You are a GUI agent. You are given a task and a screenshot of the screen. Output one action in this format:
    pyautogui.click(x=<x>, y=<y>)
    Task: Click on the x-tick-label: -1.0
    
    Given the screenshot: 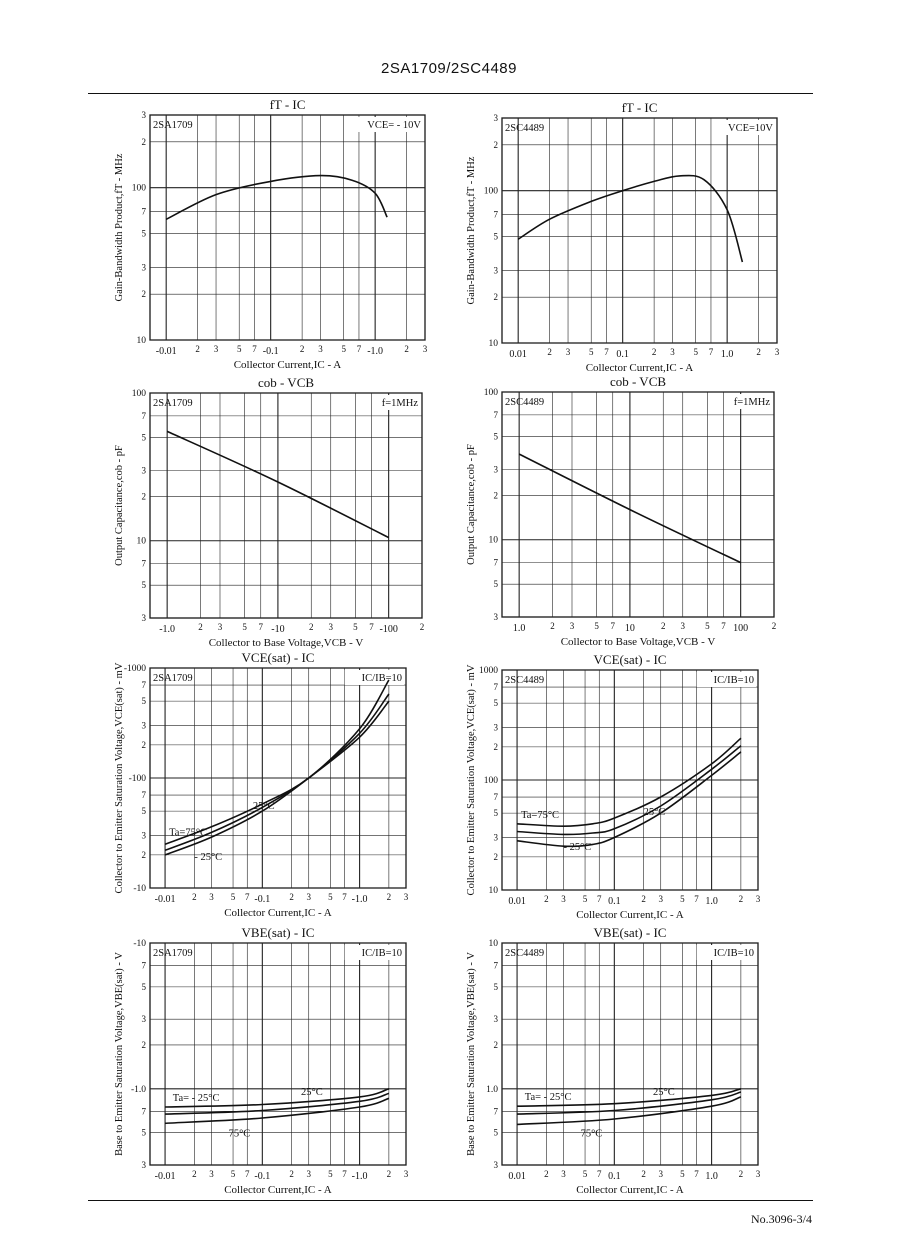 What is the action you would take?
    pyautogui.click(x=360, y=899)
    